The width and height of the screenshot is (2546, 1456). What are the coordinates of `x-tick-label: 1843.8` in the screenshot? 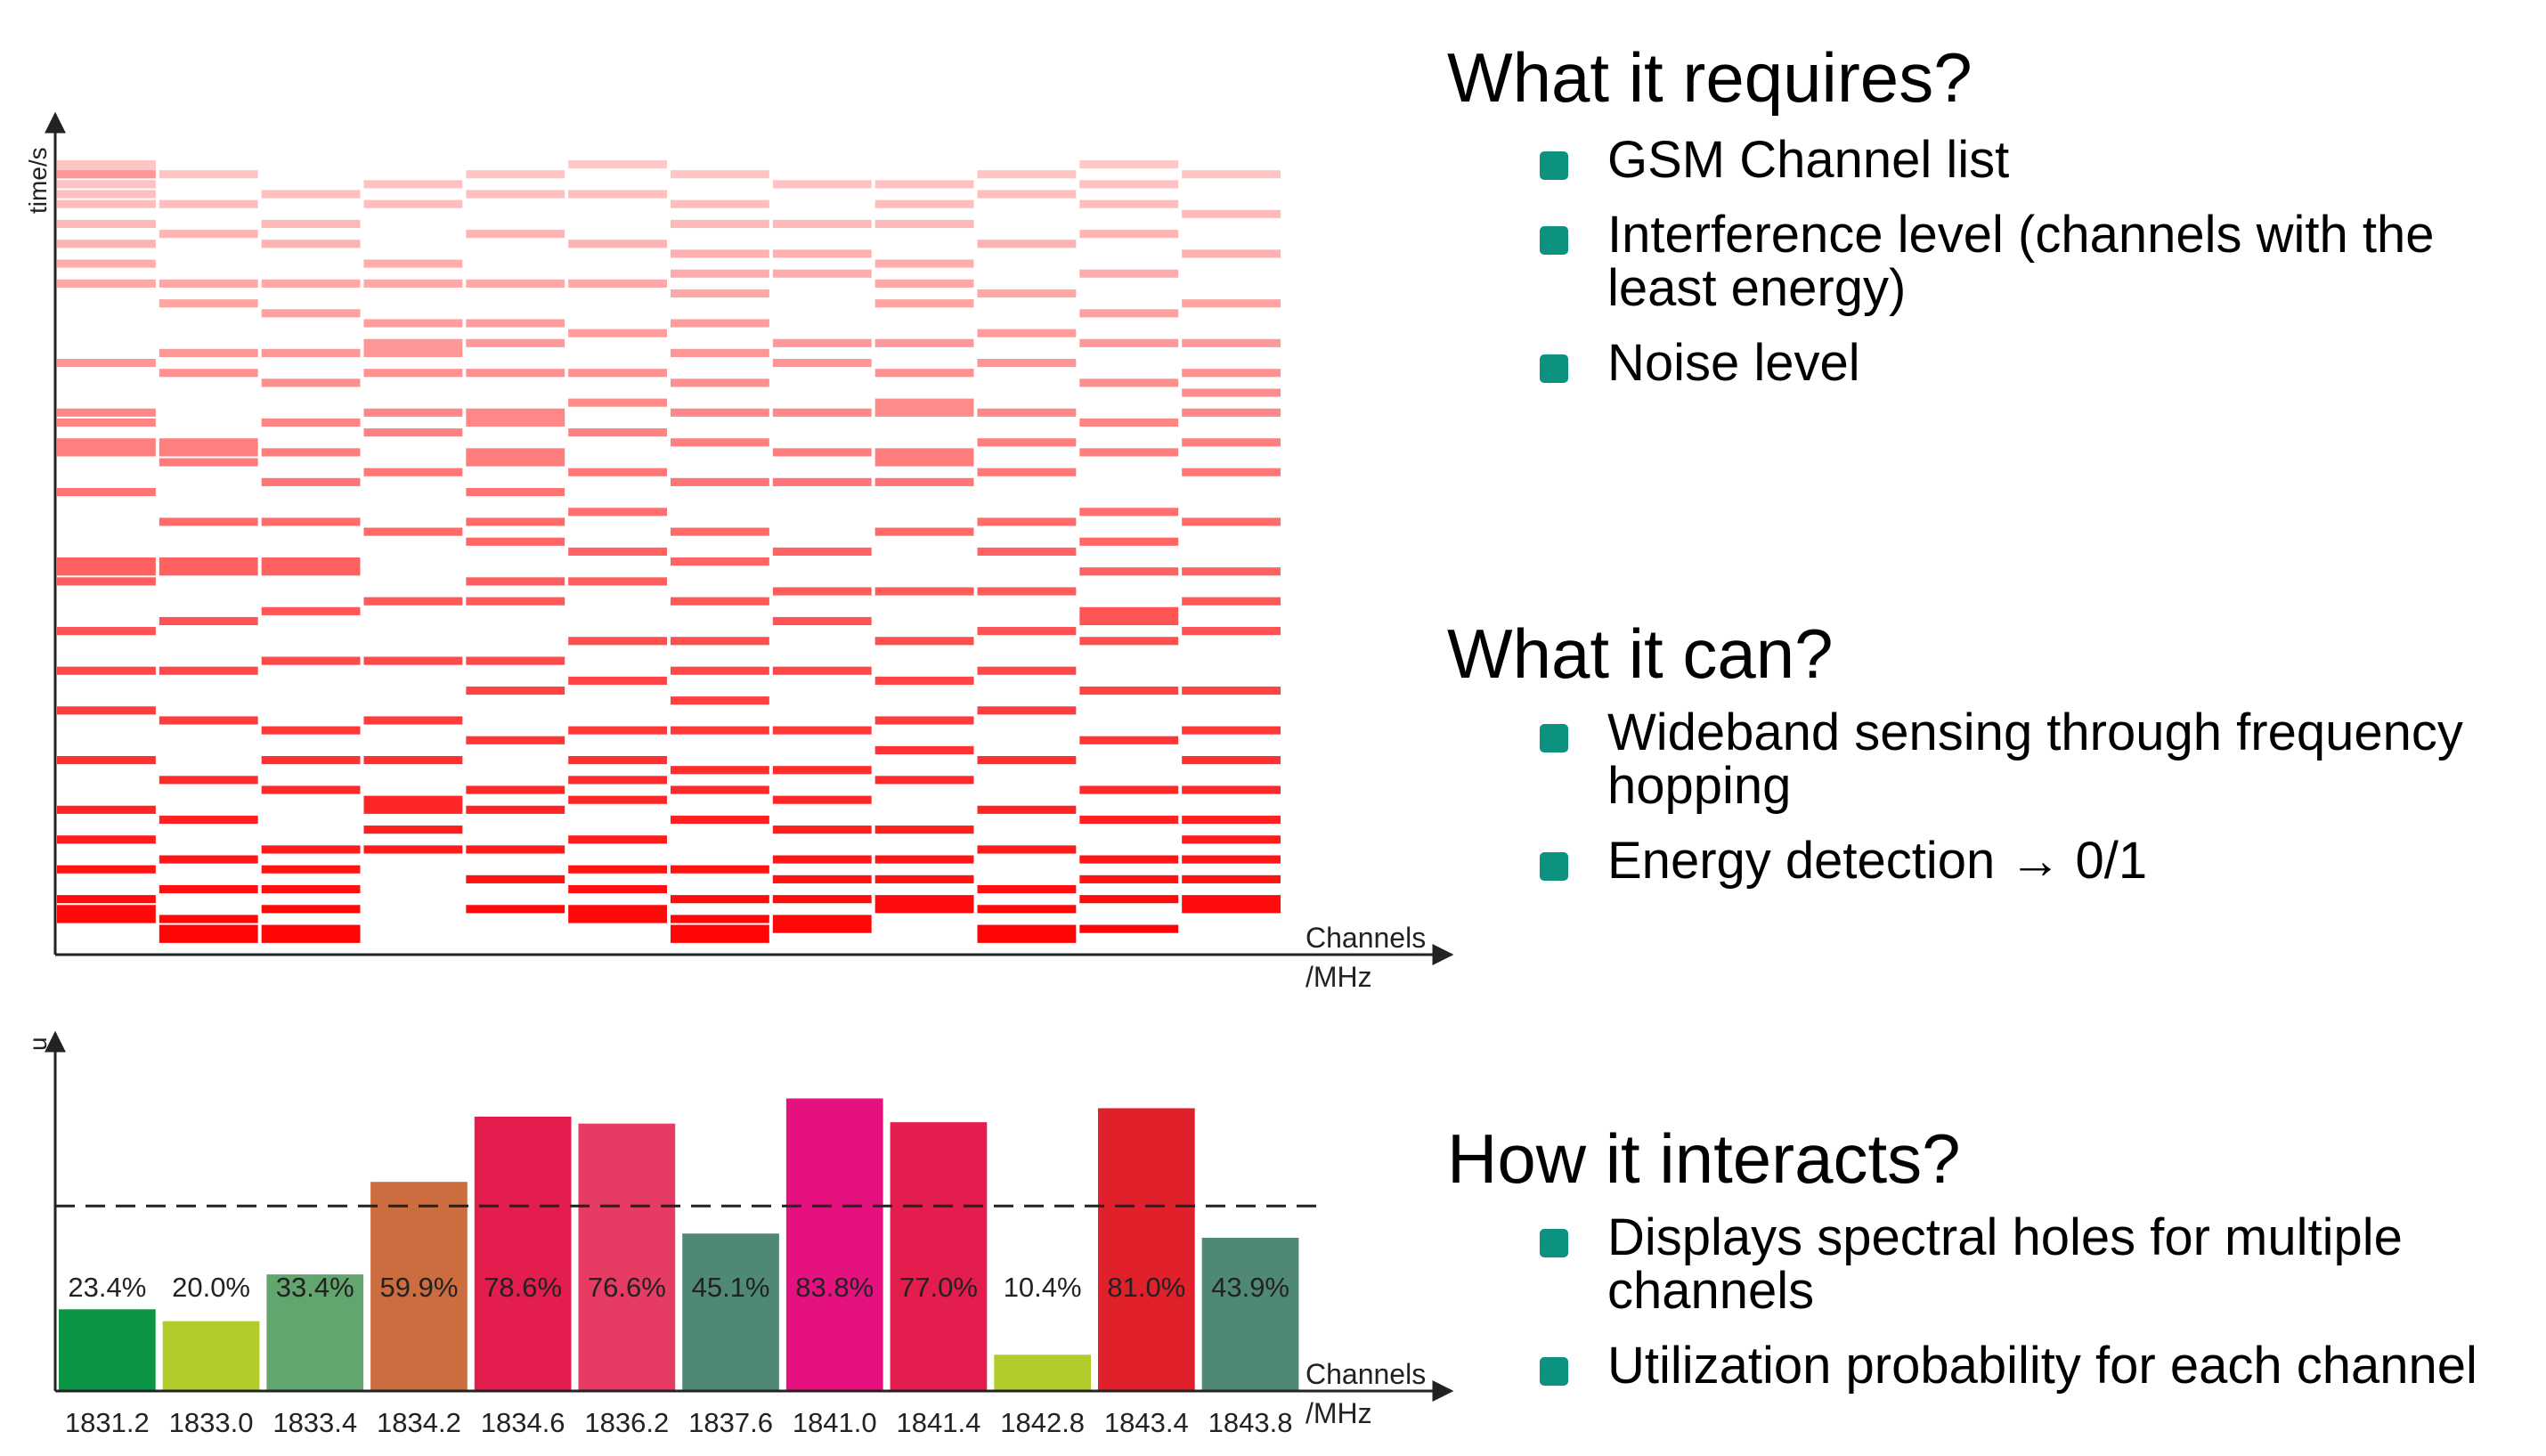 It's located at (1250, 1422).